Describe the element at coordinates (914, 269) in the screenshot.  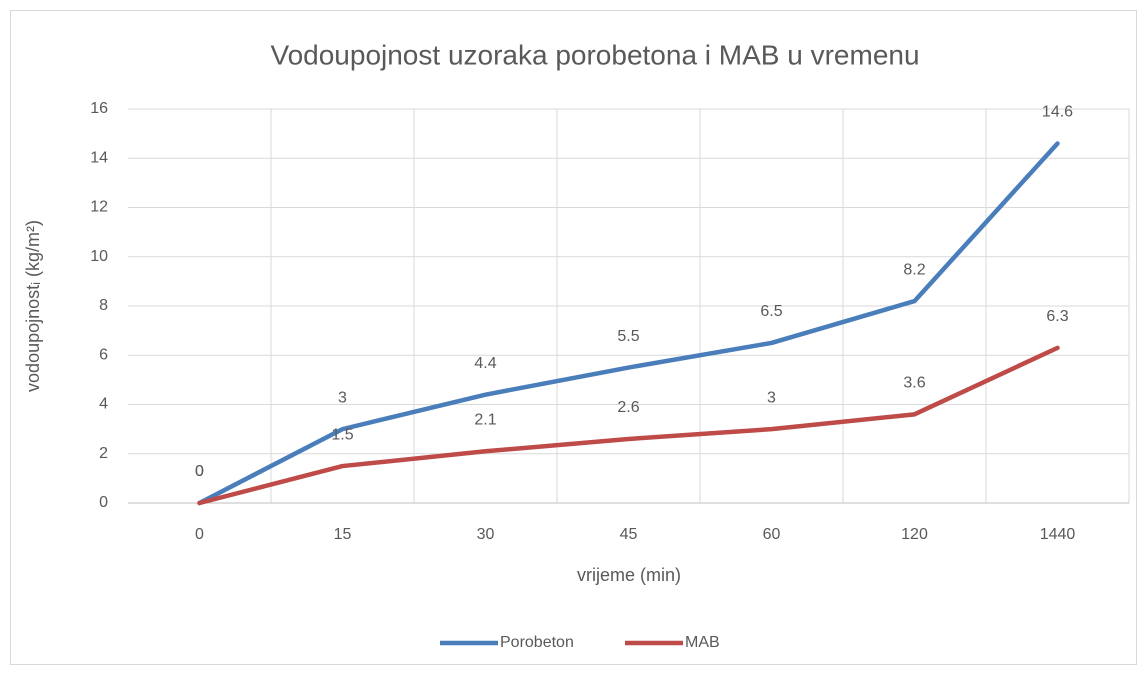
I see `data-label: 8.2` at that location.